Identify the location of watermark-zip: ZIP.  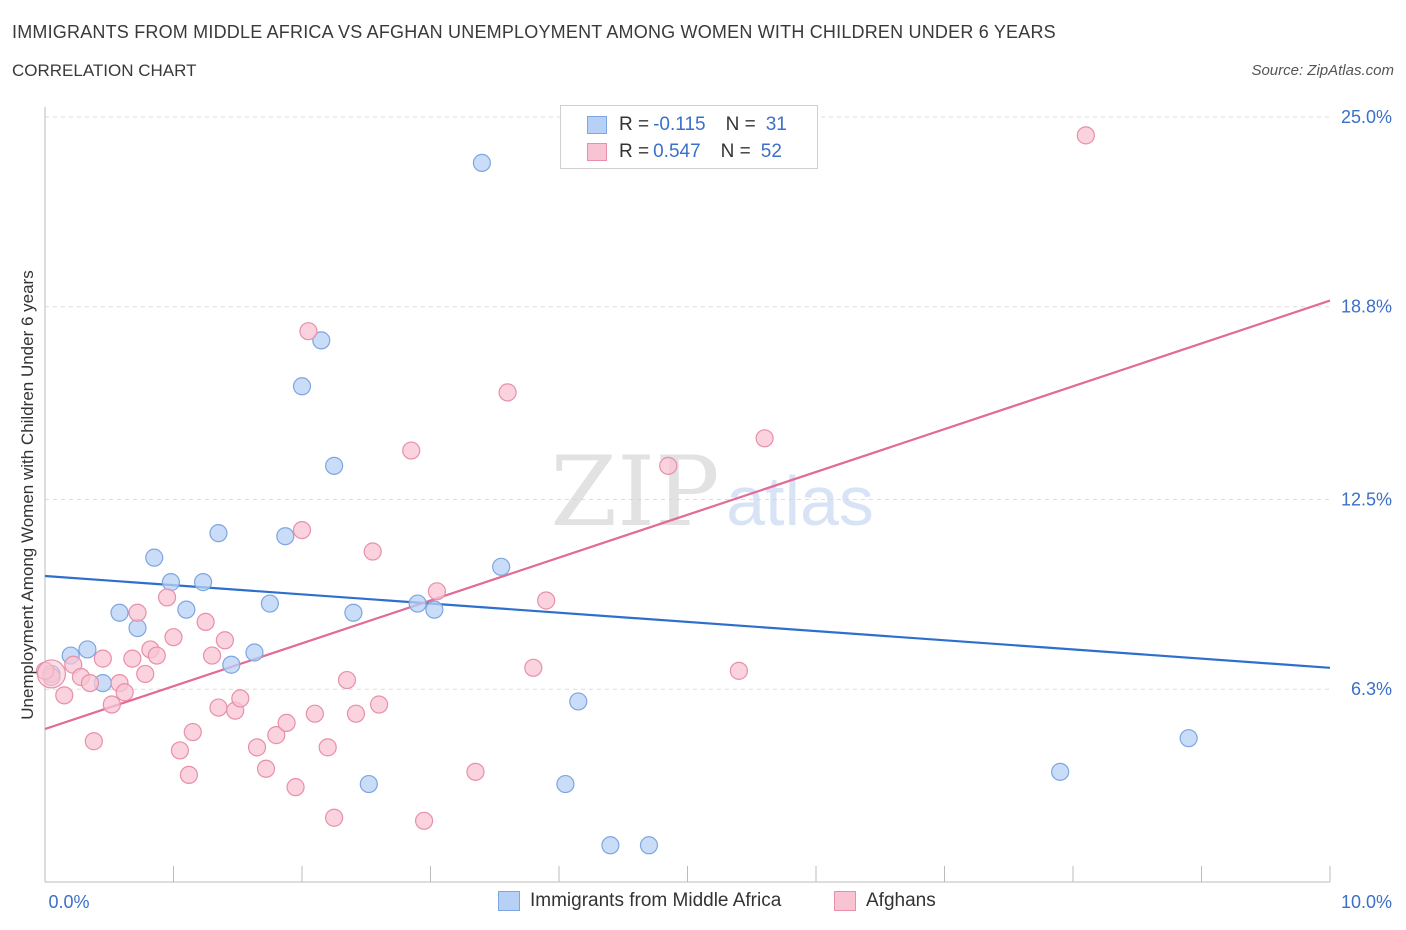
(634, 492).